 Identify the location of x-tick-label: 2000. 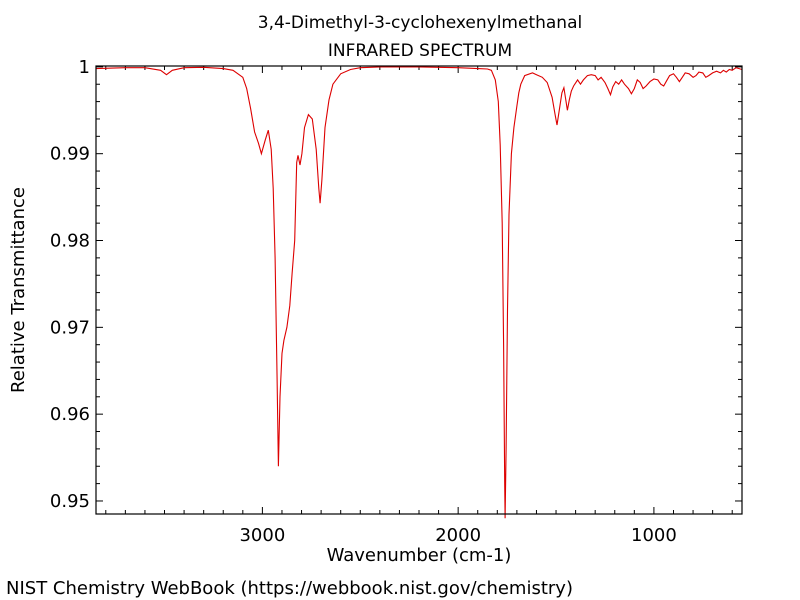
(458, 535).